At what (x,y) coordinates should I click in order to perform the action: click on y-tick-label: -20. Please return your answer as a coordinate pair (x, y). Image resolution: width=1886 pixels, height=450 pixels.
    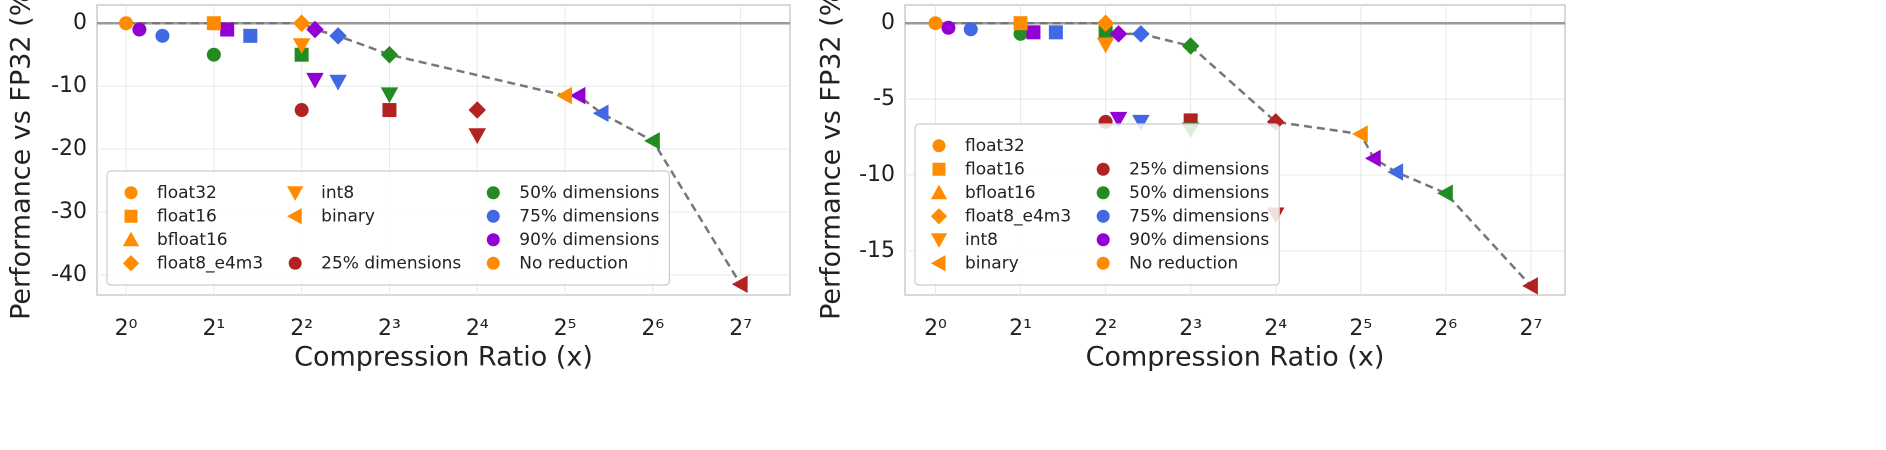
    Looking at the image, I should click on (69, 148).